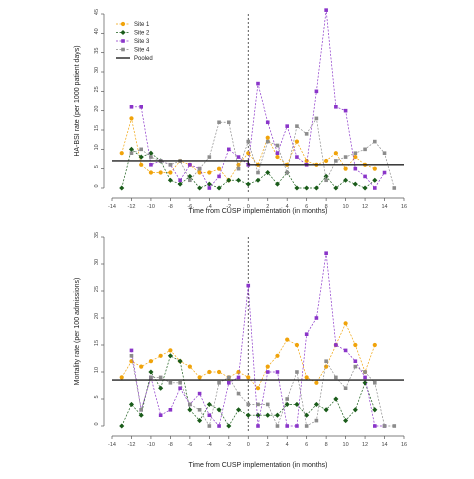 The height and width of the screenshot is (479, 474). What do you see at coordinates (326, 445) in the screenshot?
I see `x-tick-label: 8` at bounding box center [326, 445].